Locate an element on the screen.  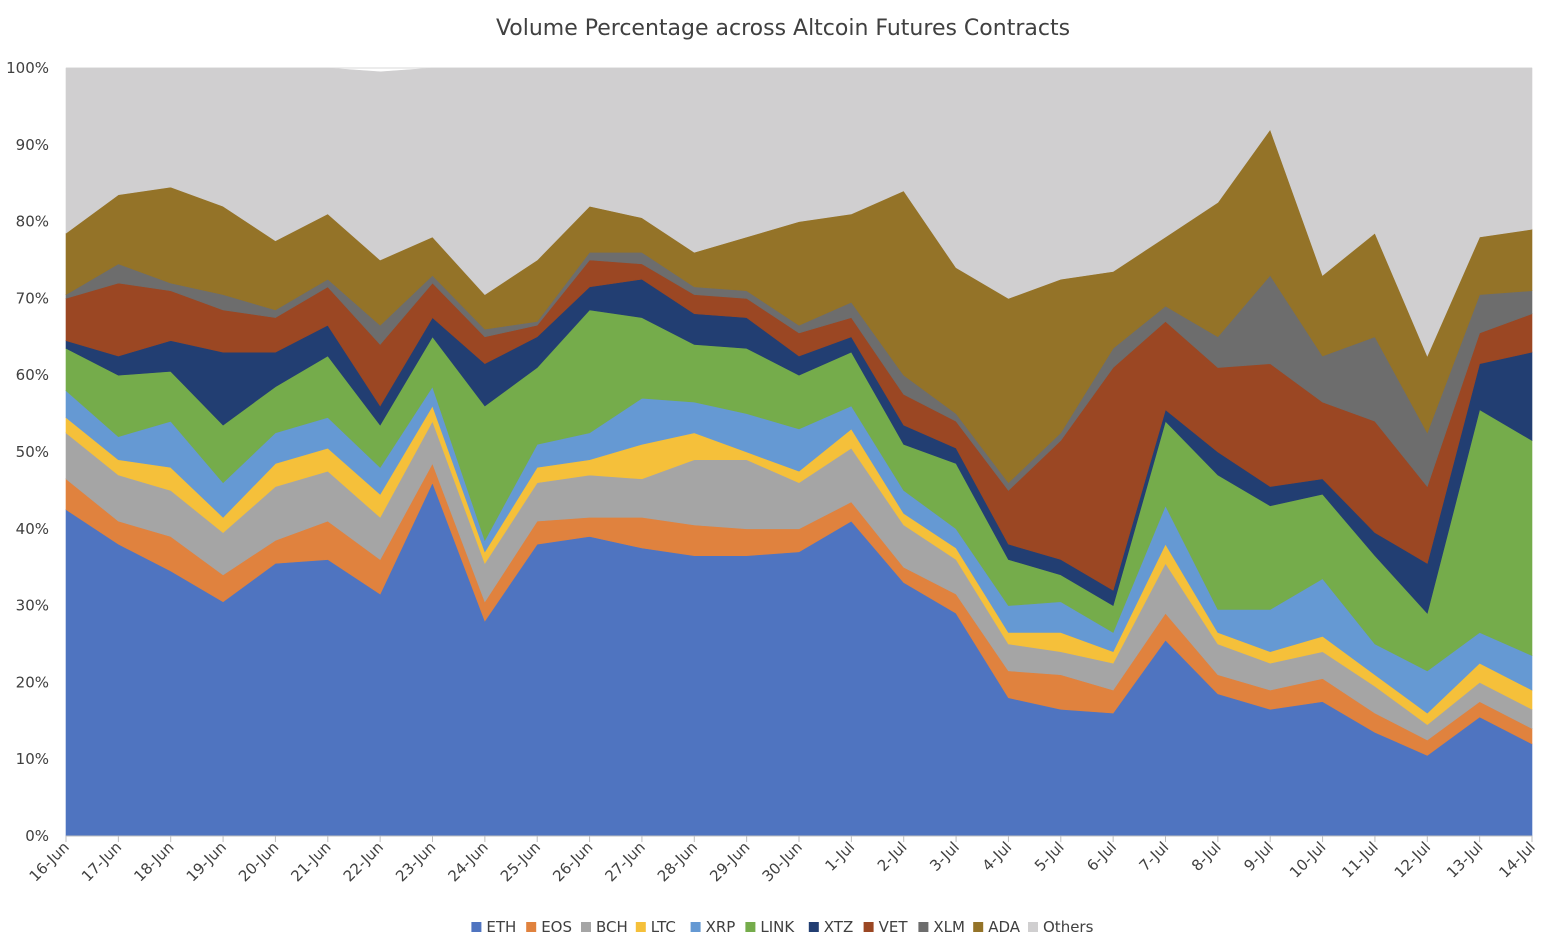
y-tick-label: 50% is located at coordinates (32, 452).